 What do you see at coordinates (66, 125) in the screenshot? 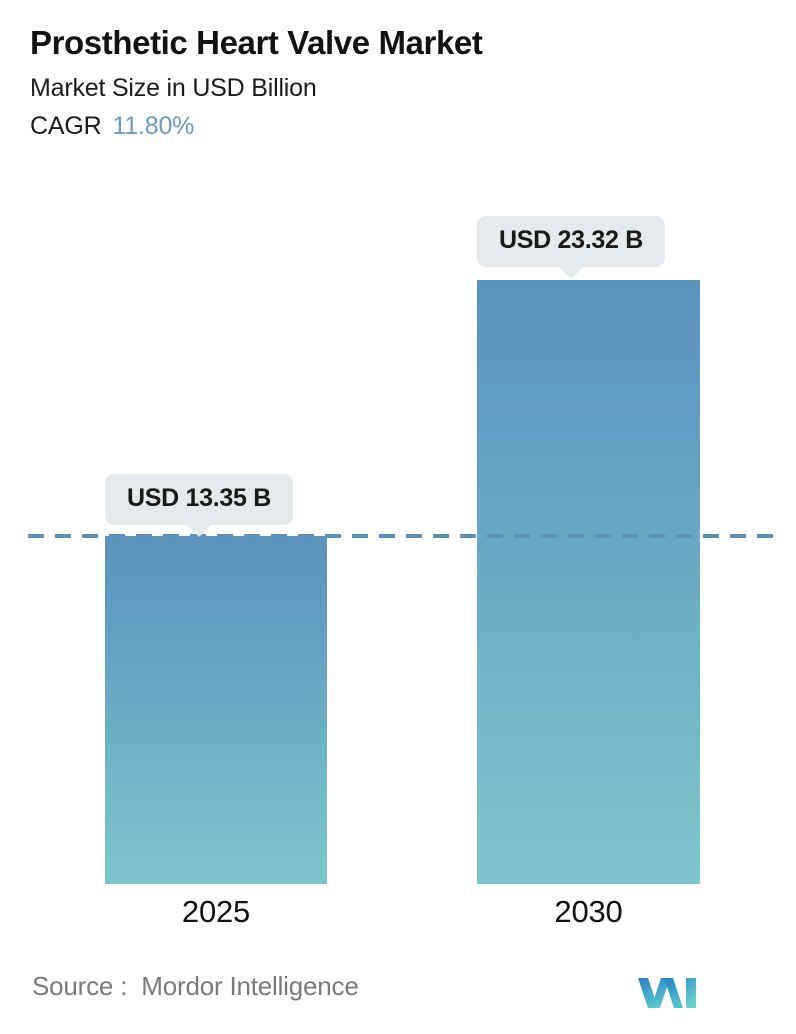
I see `cagr-label: CAGR` at bounding box center [66, 125].